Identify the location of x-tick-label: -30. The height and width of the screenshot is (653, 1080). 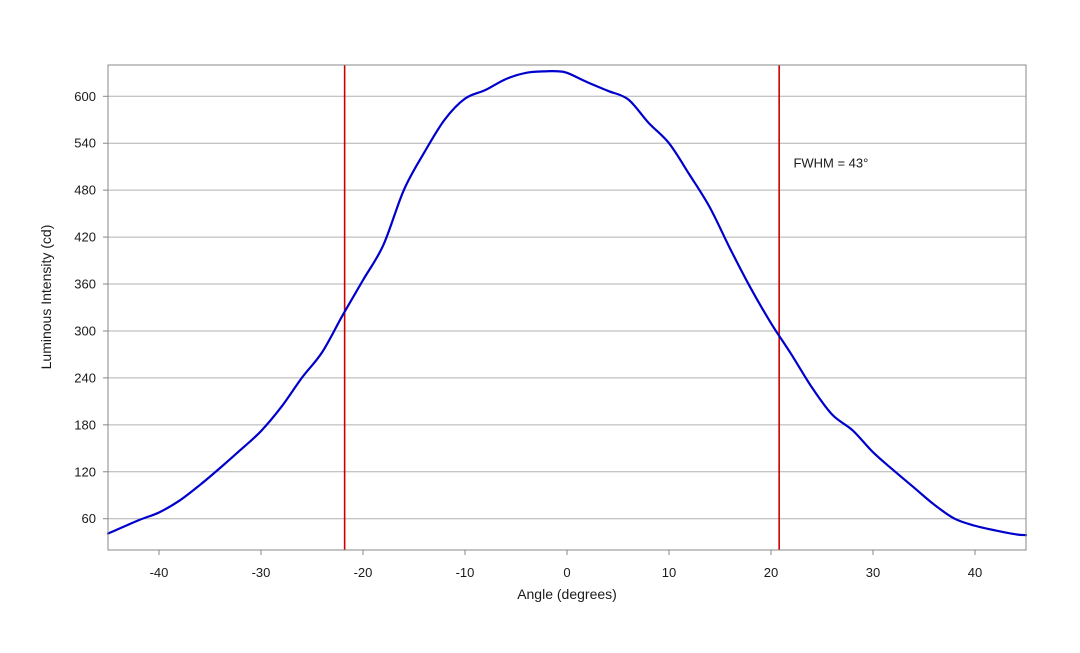
(261, 572).